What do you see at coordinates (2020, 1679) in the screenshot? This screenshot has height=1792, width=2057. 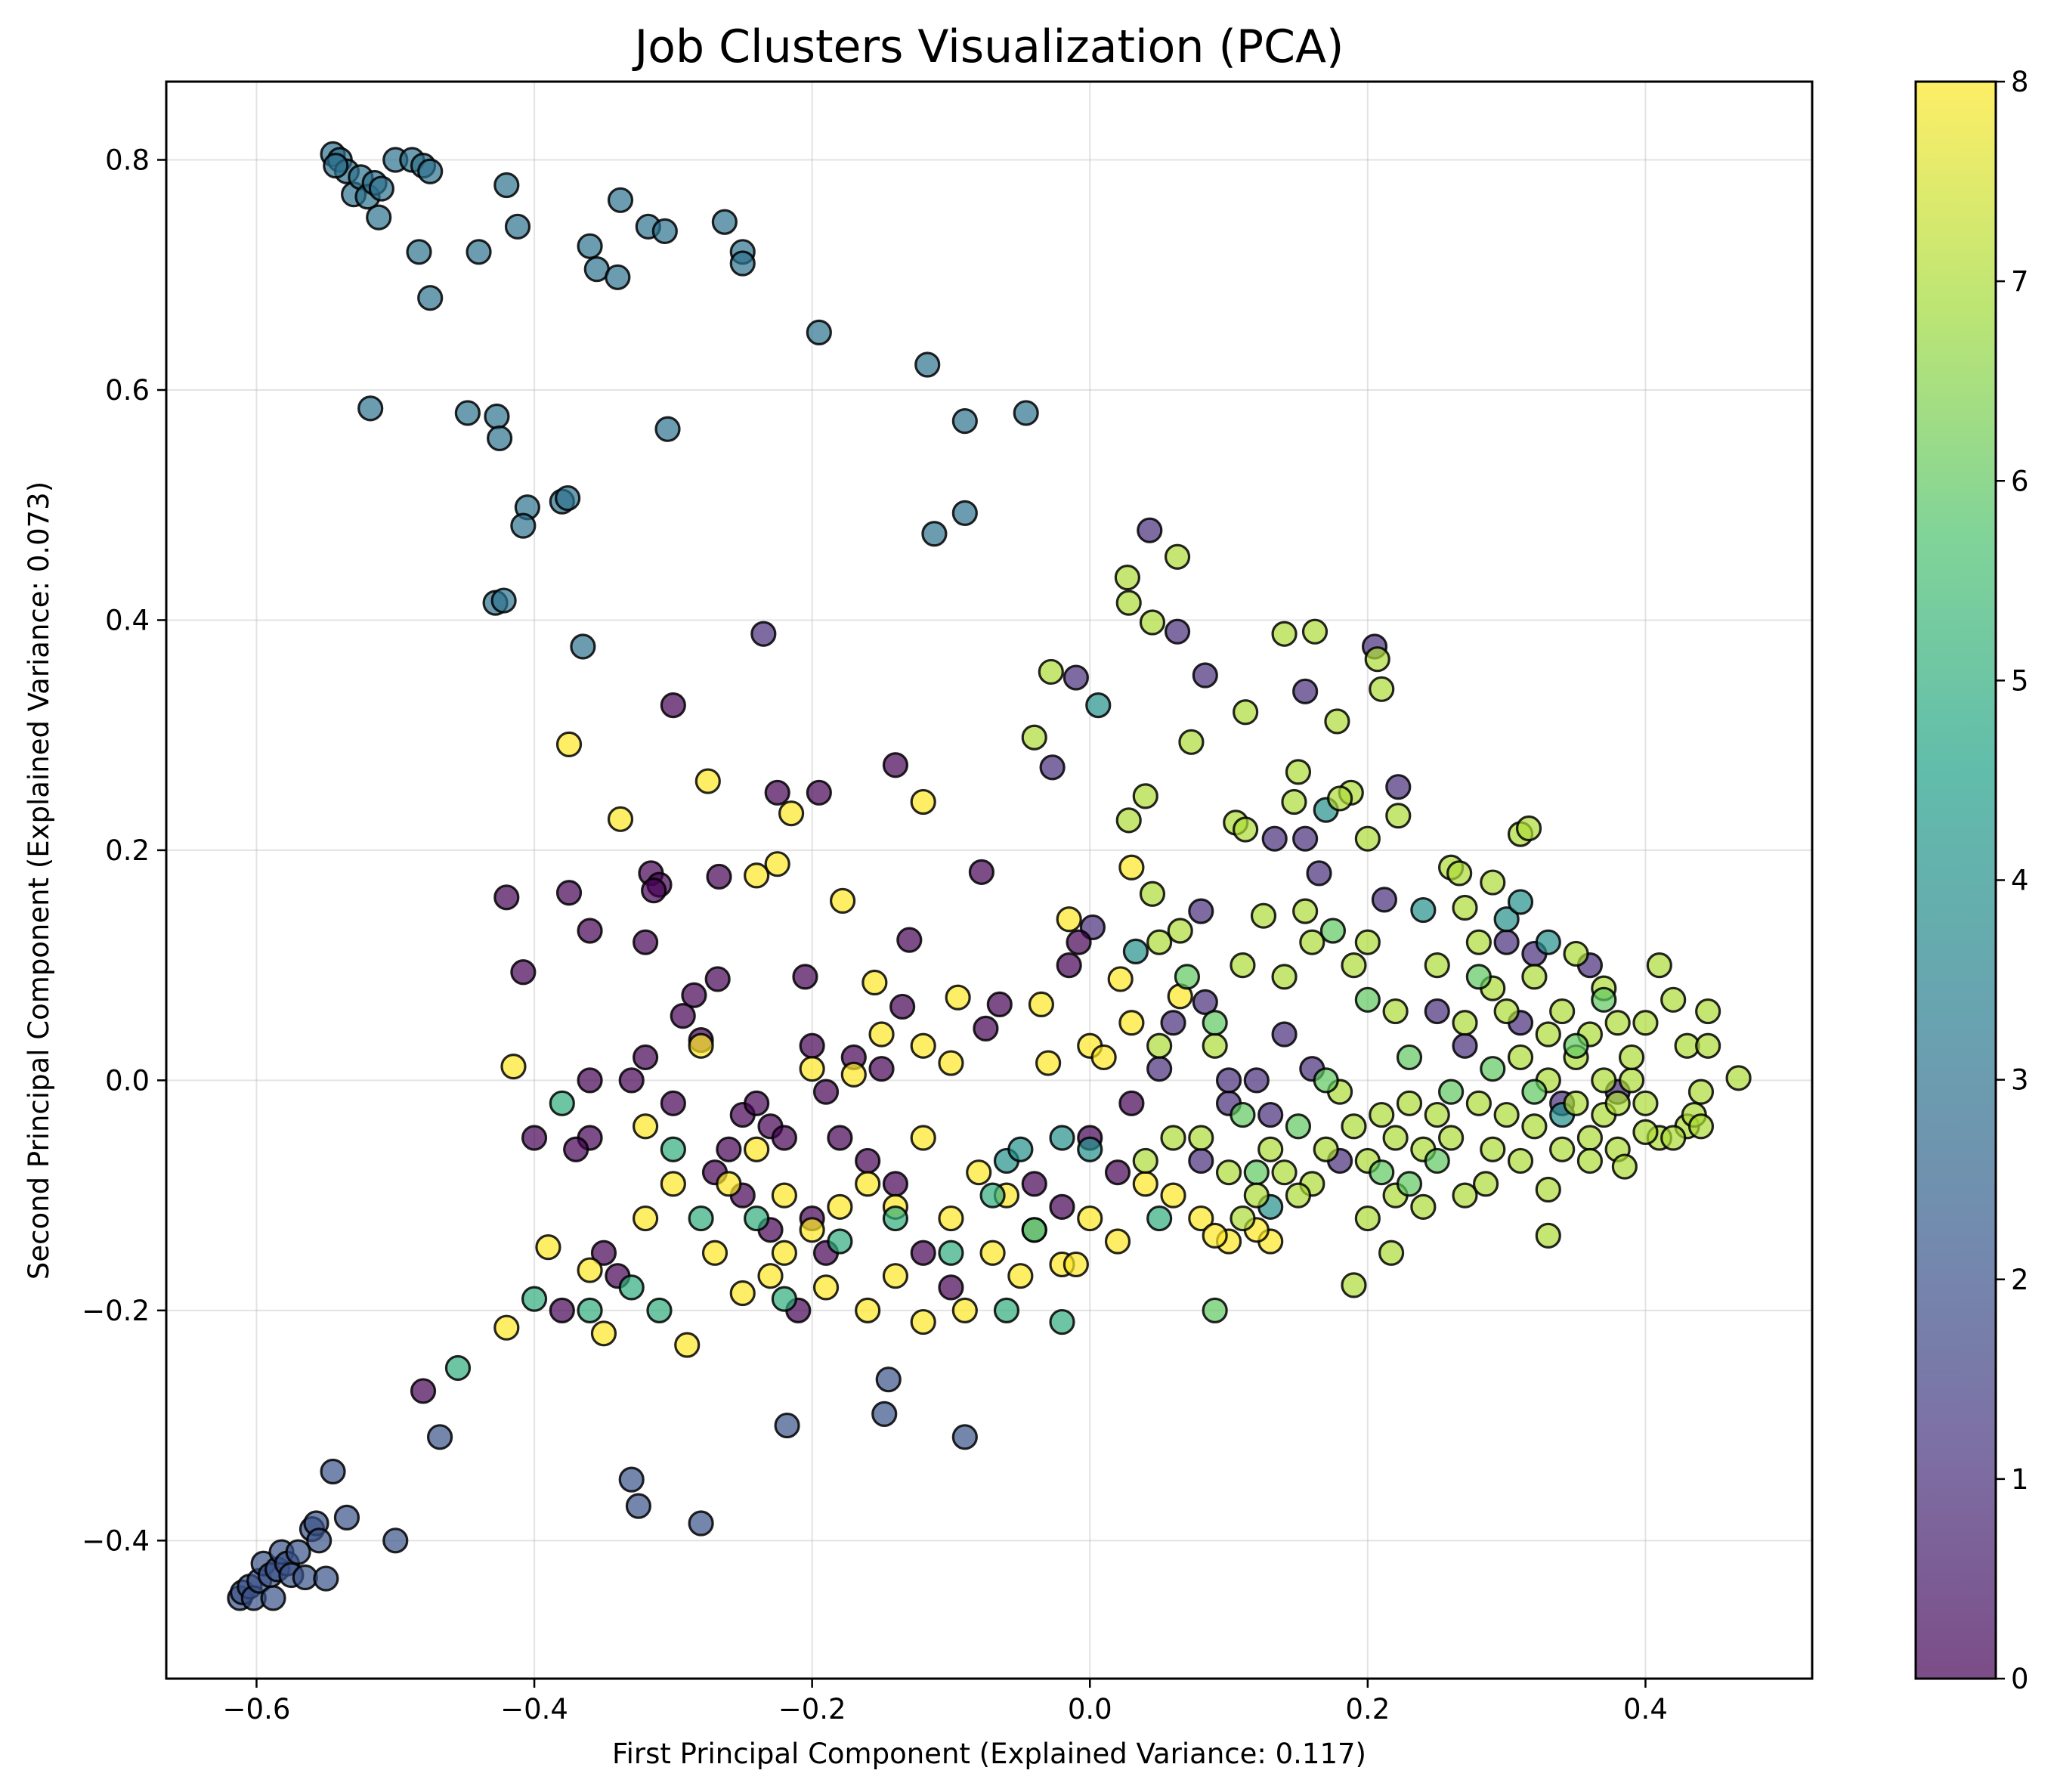 I see `colorbar-tick-label: 0` at bounding box center [2020, 1679].